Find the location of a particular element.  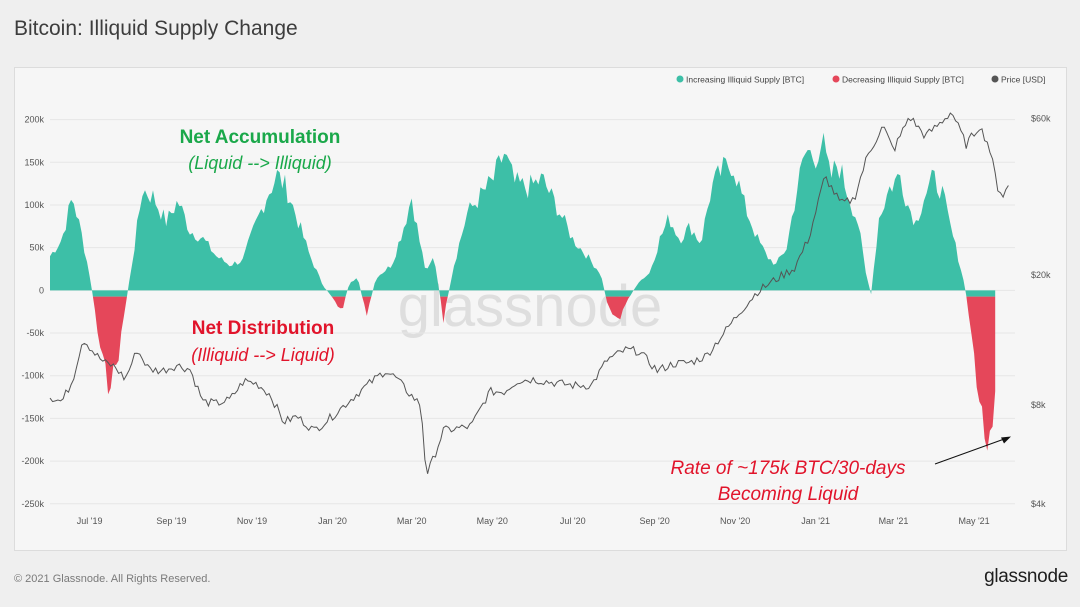

x-tick-label: Nov '20 is located at coordinates (735, 521).